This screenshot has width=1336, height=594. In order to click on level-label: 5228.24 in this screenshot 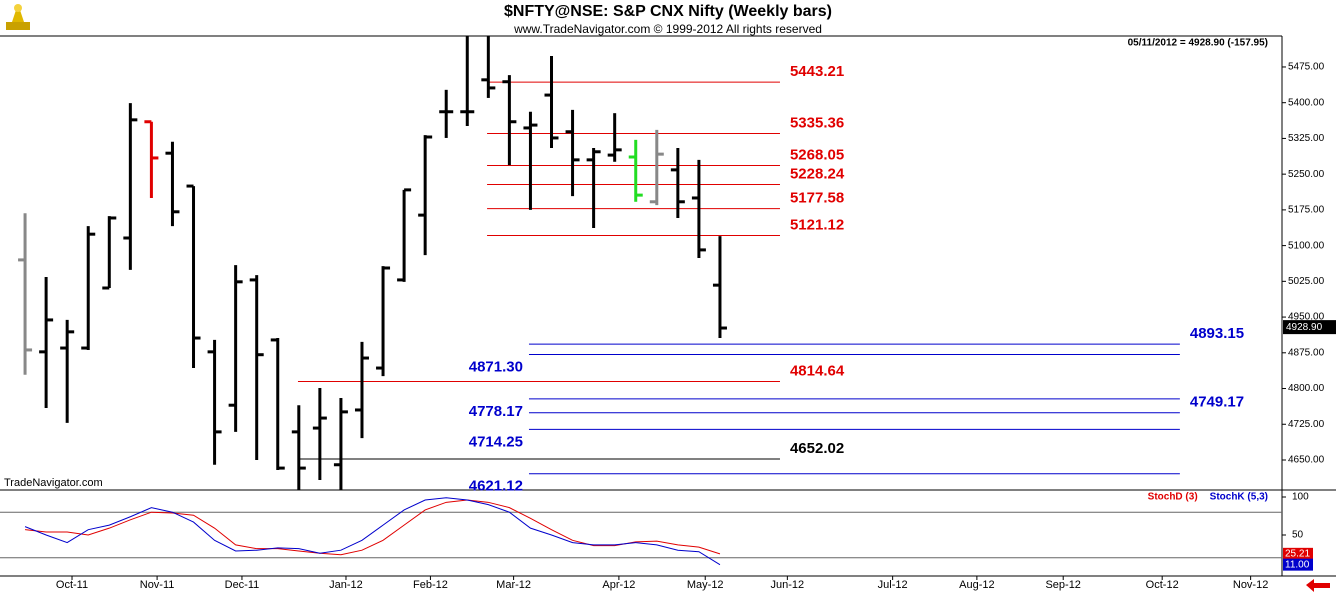, I will do `click(817, 173)`.